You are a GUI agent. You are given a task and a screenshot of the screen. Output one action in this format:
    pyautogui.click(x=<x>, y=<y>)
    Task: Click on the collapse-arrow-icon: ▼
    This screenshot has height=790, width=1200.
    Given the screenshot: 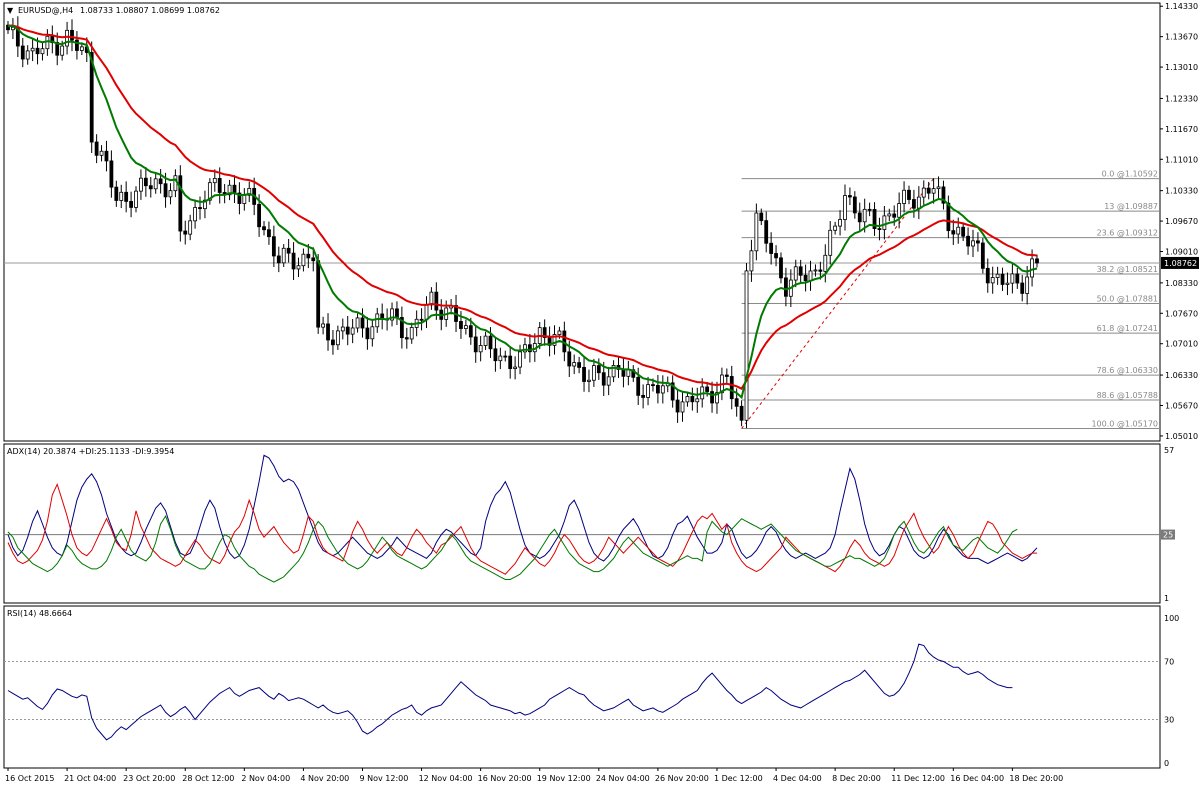 What is the action you would take?
    pyautogui.click(x=10, y=10)
    